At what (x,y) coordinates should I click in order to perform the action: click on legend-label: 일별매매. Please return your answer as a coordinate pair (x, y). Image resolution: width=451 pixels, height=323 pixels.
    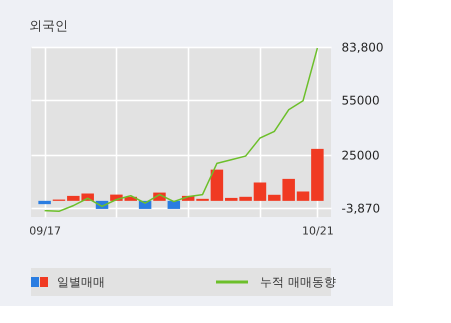
    Looking at the image, I should click on (81, 282).